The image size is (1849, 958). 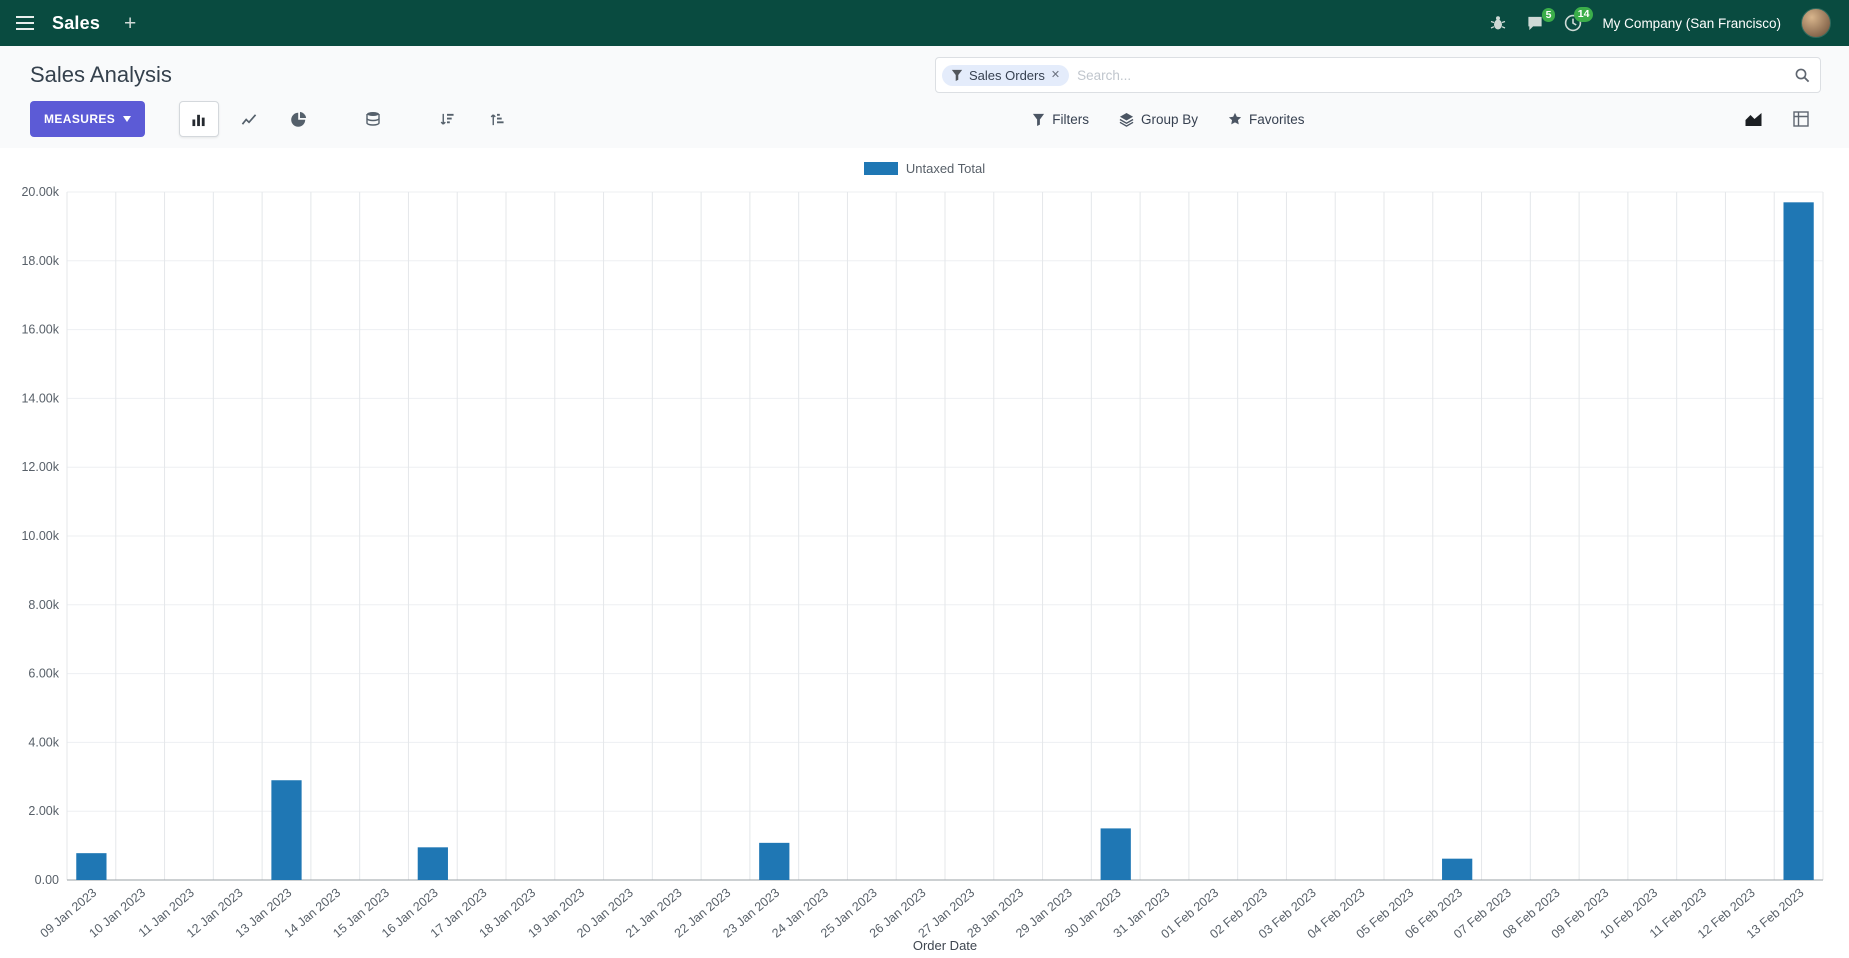 I want to click on group-by-button: Group By, so click(x=1158, y=119).